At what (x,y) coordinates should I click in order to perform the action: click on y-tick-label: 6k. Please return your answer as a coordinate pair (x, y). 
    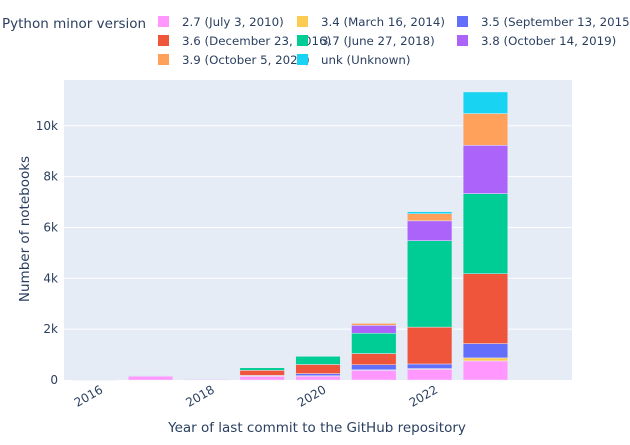
    Looking at the image, I should click on (50, 227).